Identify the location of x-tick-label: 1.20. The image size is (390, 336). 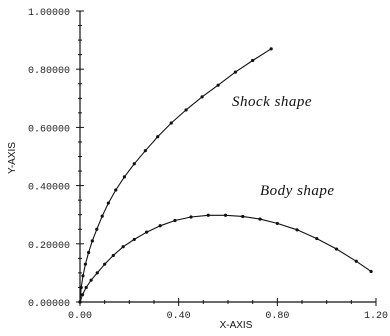
(376, 316).